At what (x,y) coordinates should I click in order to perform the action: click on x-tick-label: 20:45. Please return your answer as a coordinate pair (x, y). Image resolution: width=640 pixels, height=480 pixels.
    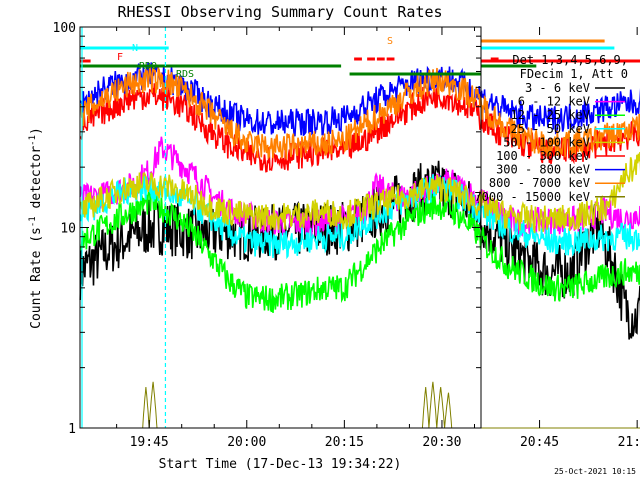
    Looking at the image, I should click on (539, 442).